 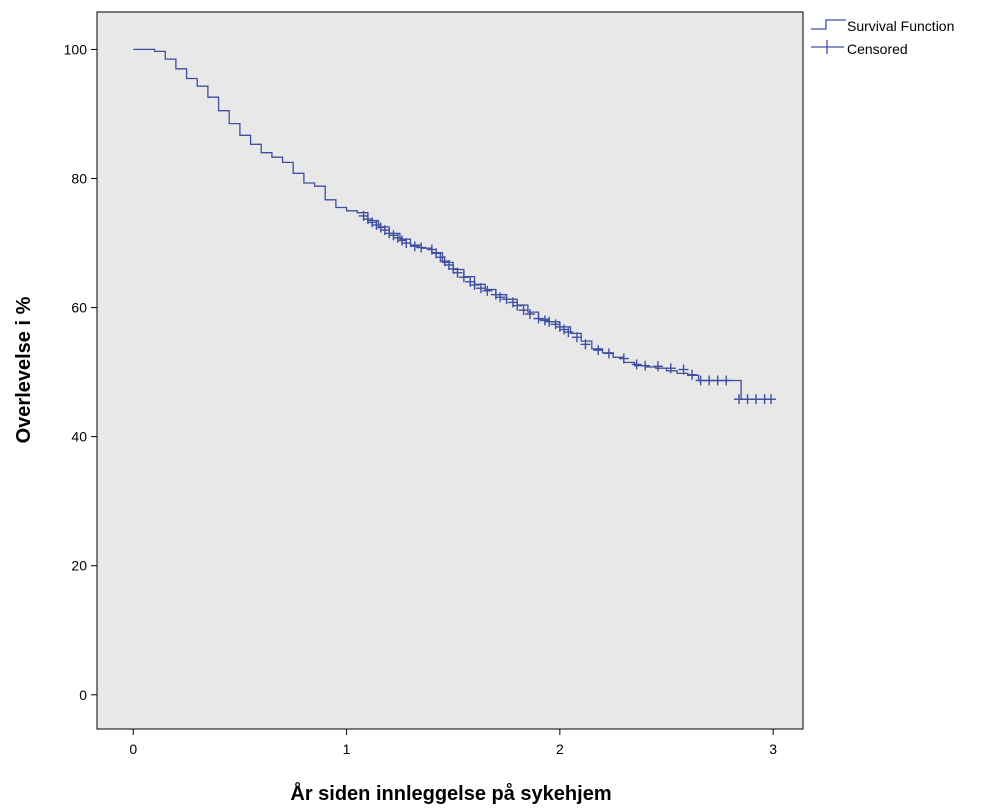 I want to click on y-tick-label: 100, so click(x=76, y=49).